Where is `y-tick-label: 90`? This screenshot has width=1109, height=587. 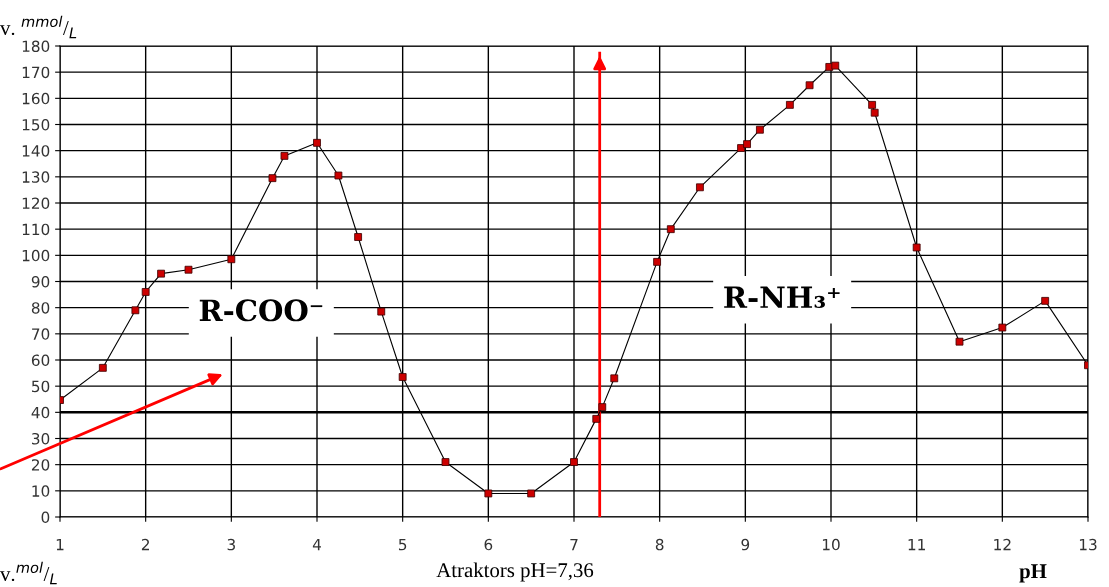
y-tick-label: 90 is located at coordinates (40, 281).